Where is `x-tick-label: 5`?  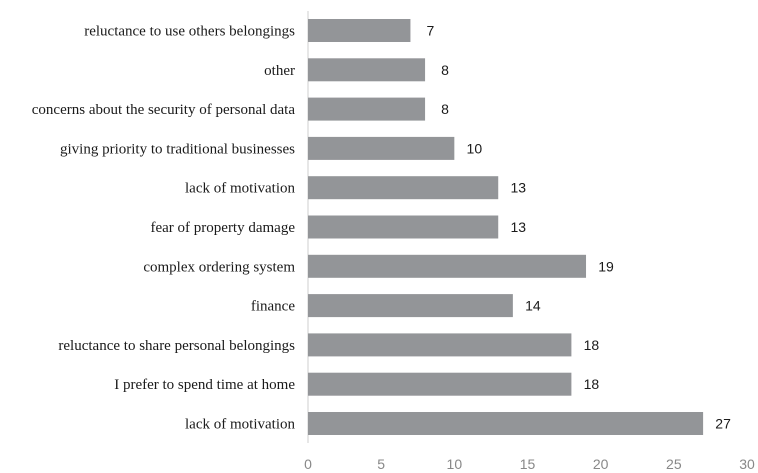
x-tick-label: 5 is located at coordinates (381, 464).